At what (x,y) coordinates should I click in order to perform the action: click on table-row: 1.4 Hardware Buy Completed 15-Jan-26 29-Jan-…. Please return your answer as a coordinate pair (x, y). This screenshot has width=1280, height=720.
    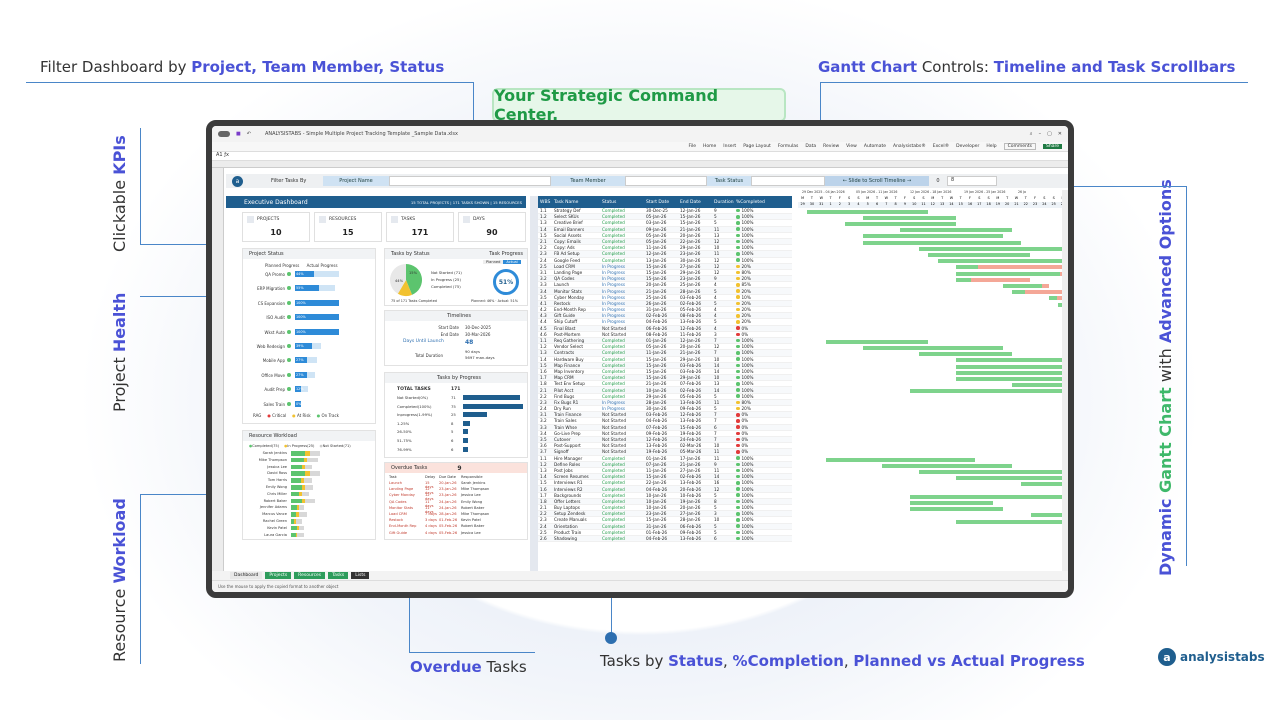
    Looking at the image, I should click on (665, 360).